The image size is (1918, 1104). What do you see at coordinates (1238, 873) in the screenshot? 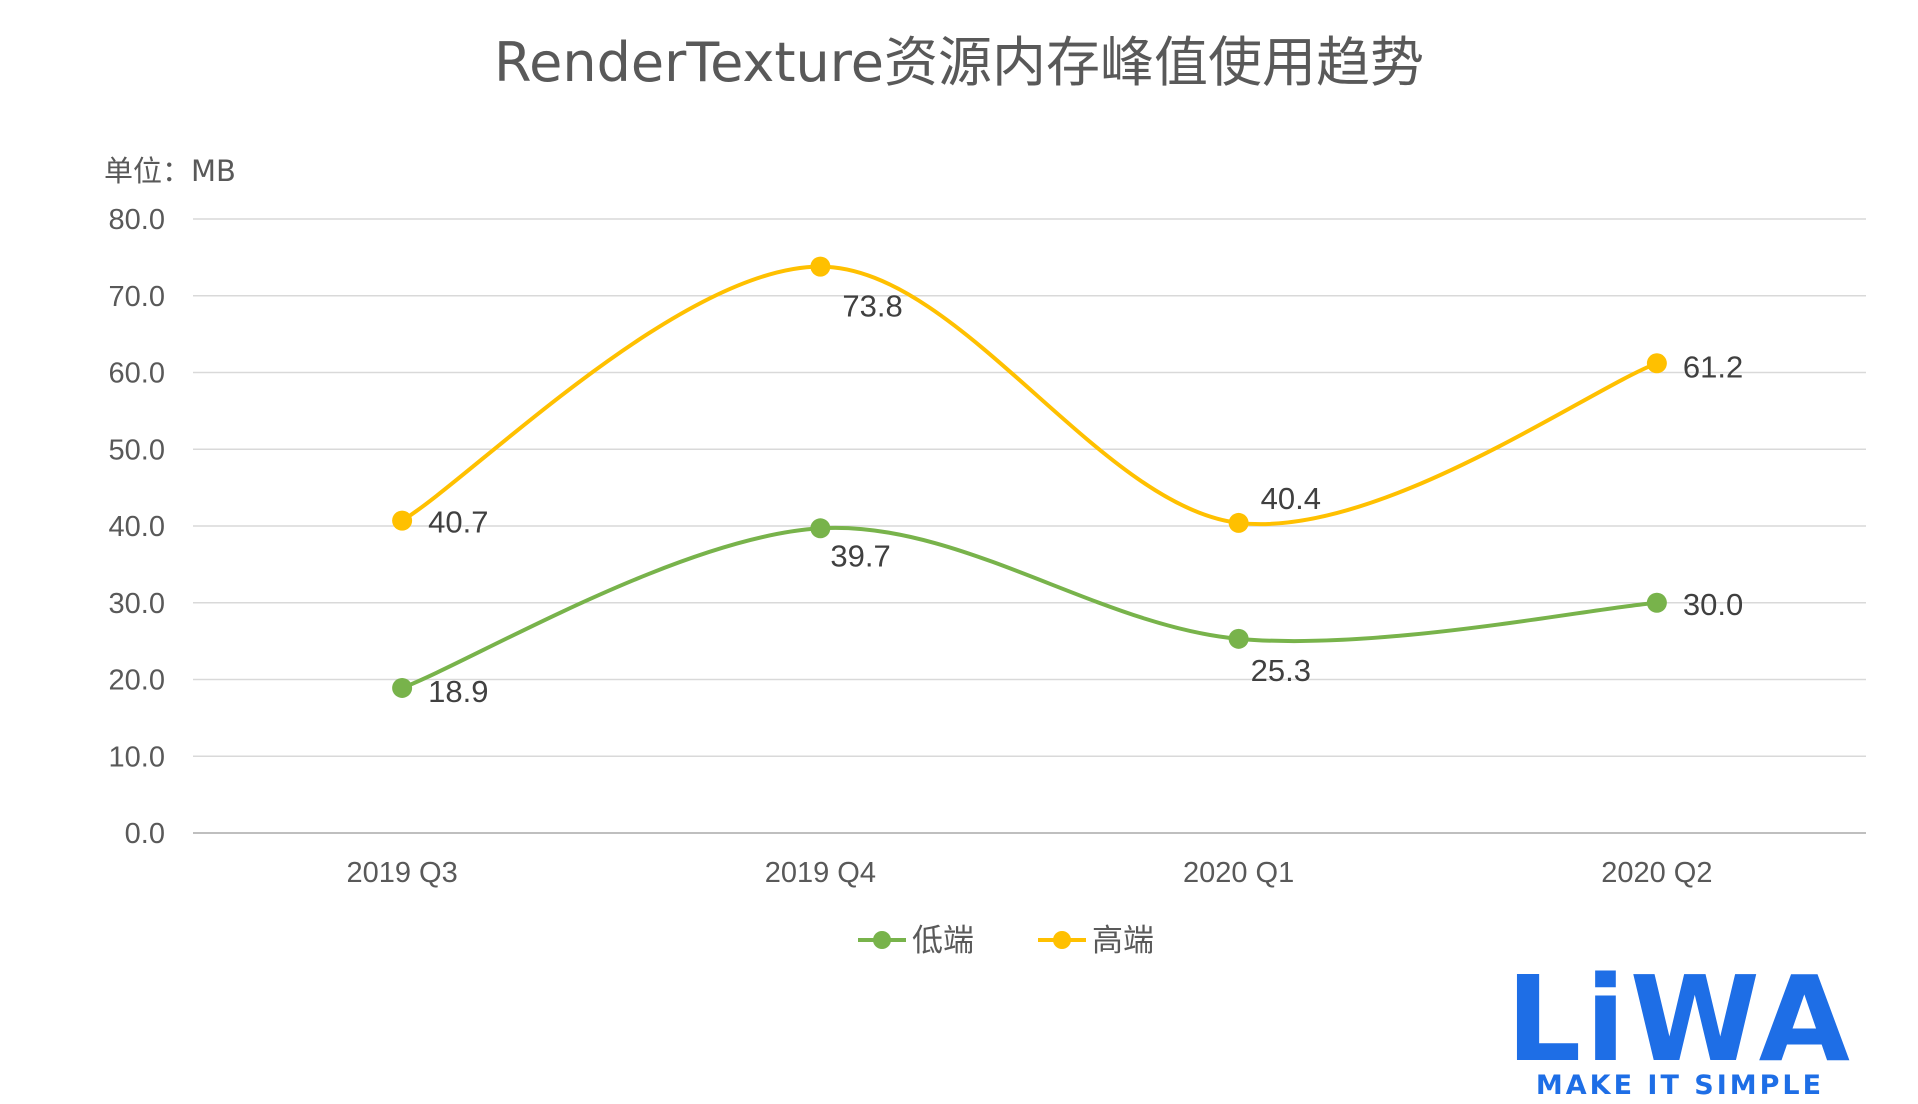
I see `x-tick-label: 2020 Q1` at bounding box center [1238, 873].